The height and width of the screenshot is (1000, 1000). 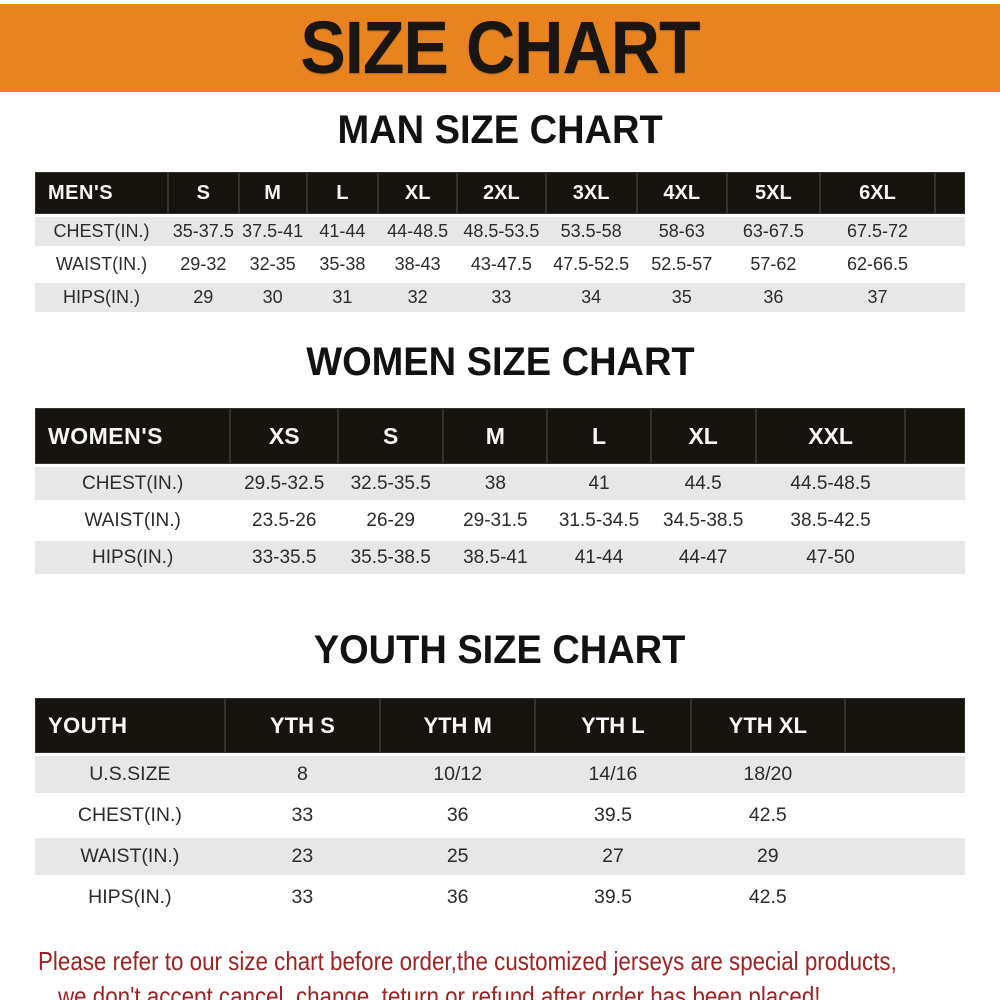 I want to click on size-value-cell: 8, so click(x=302, y=776).